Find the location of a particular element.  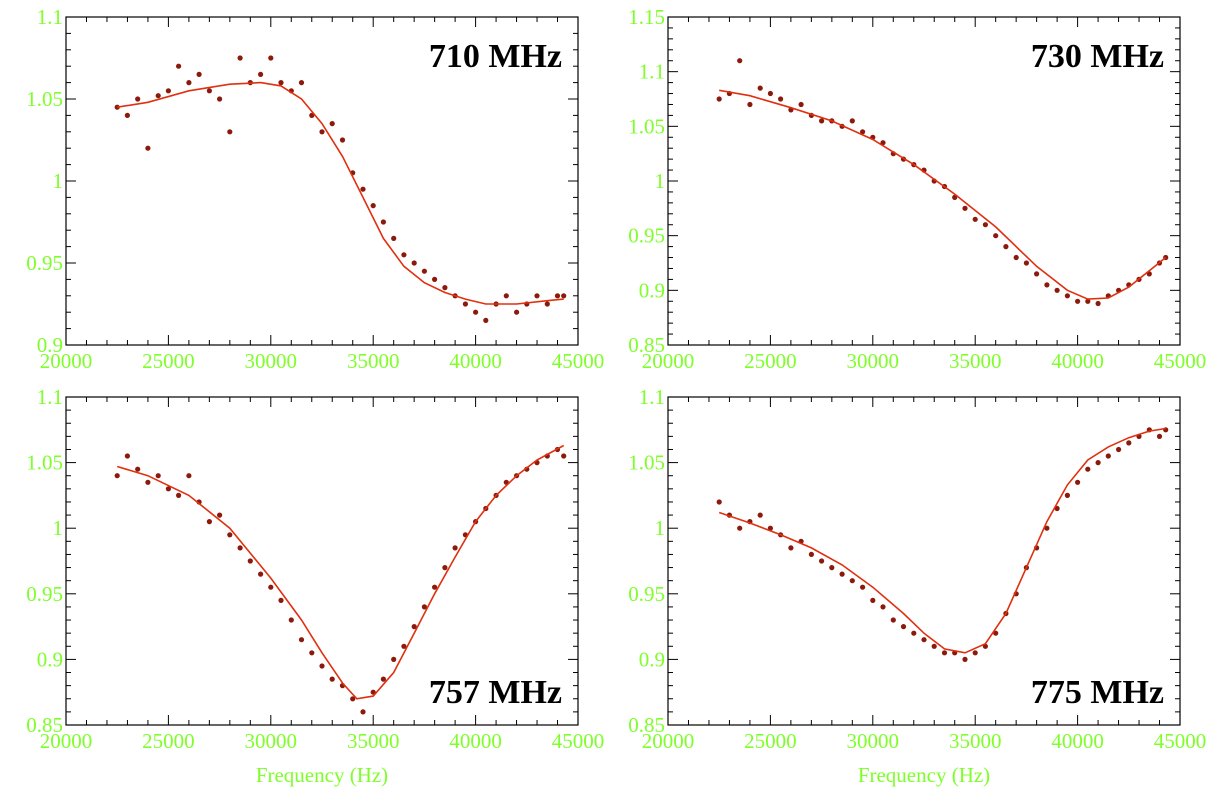

y-tick-label: 1.05 is located at coordinates (646, 463).